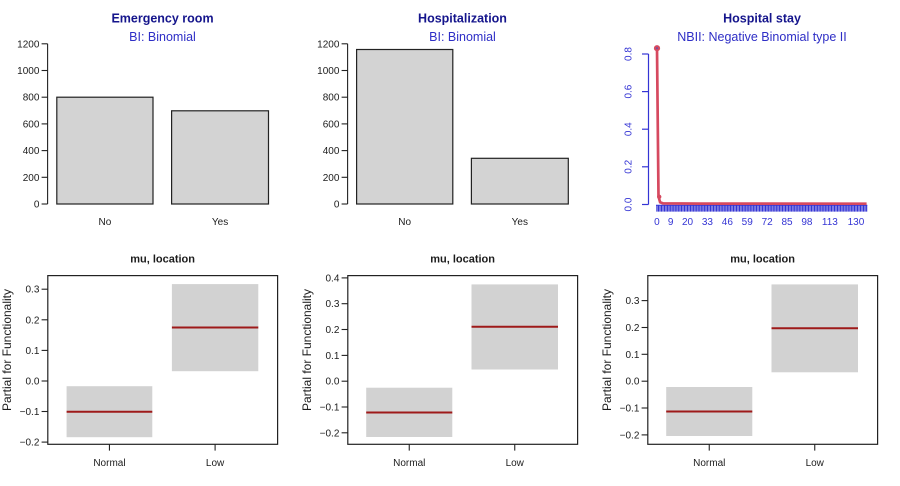 The width and height of the screenshot is (900, 486). I want to click on svg-text: 59, so click(748, 222).